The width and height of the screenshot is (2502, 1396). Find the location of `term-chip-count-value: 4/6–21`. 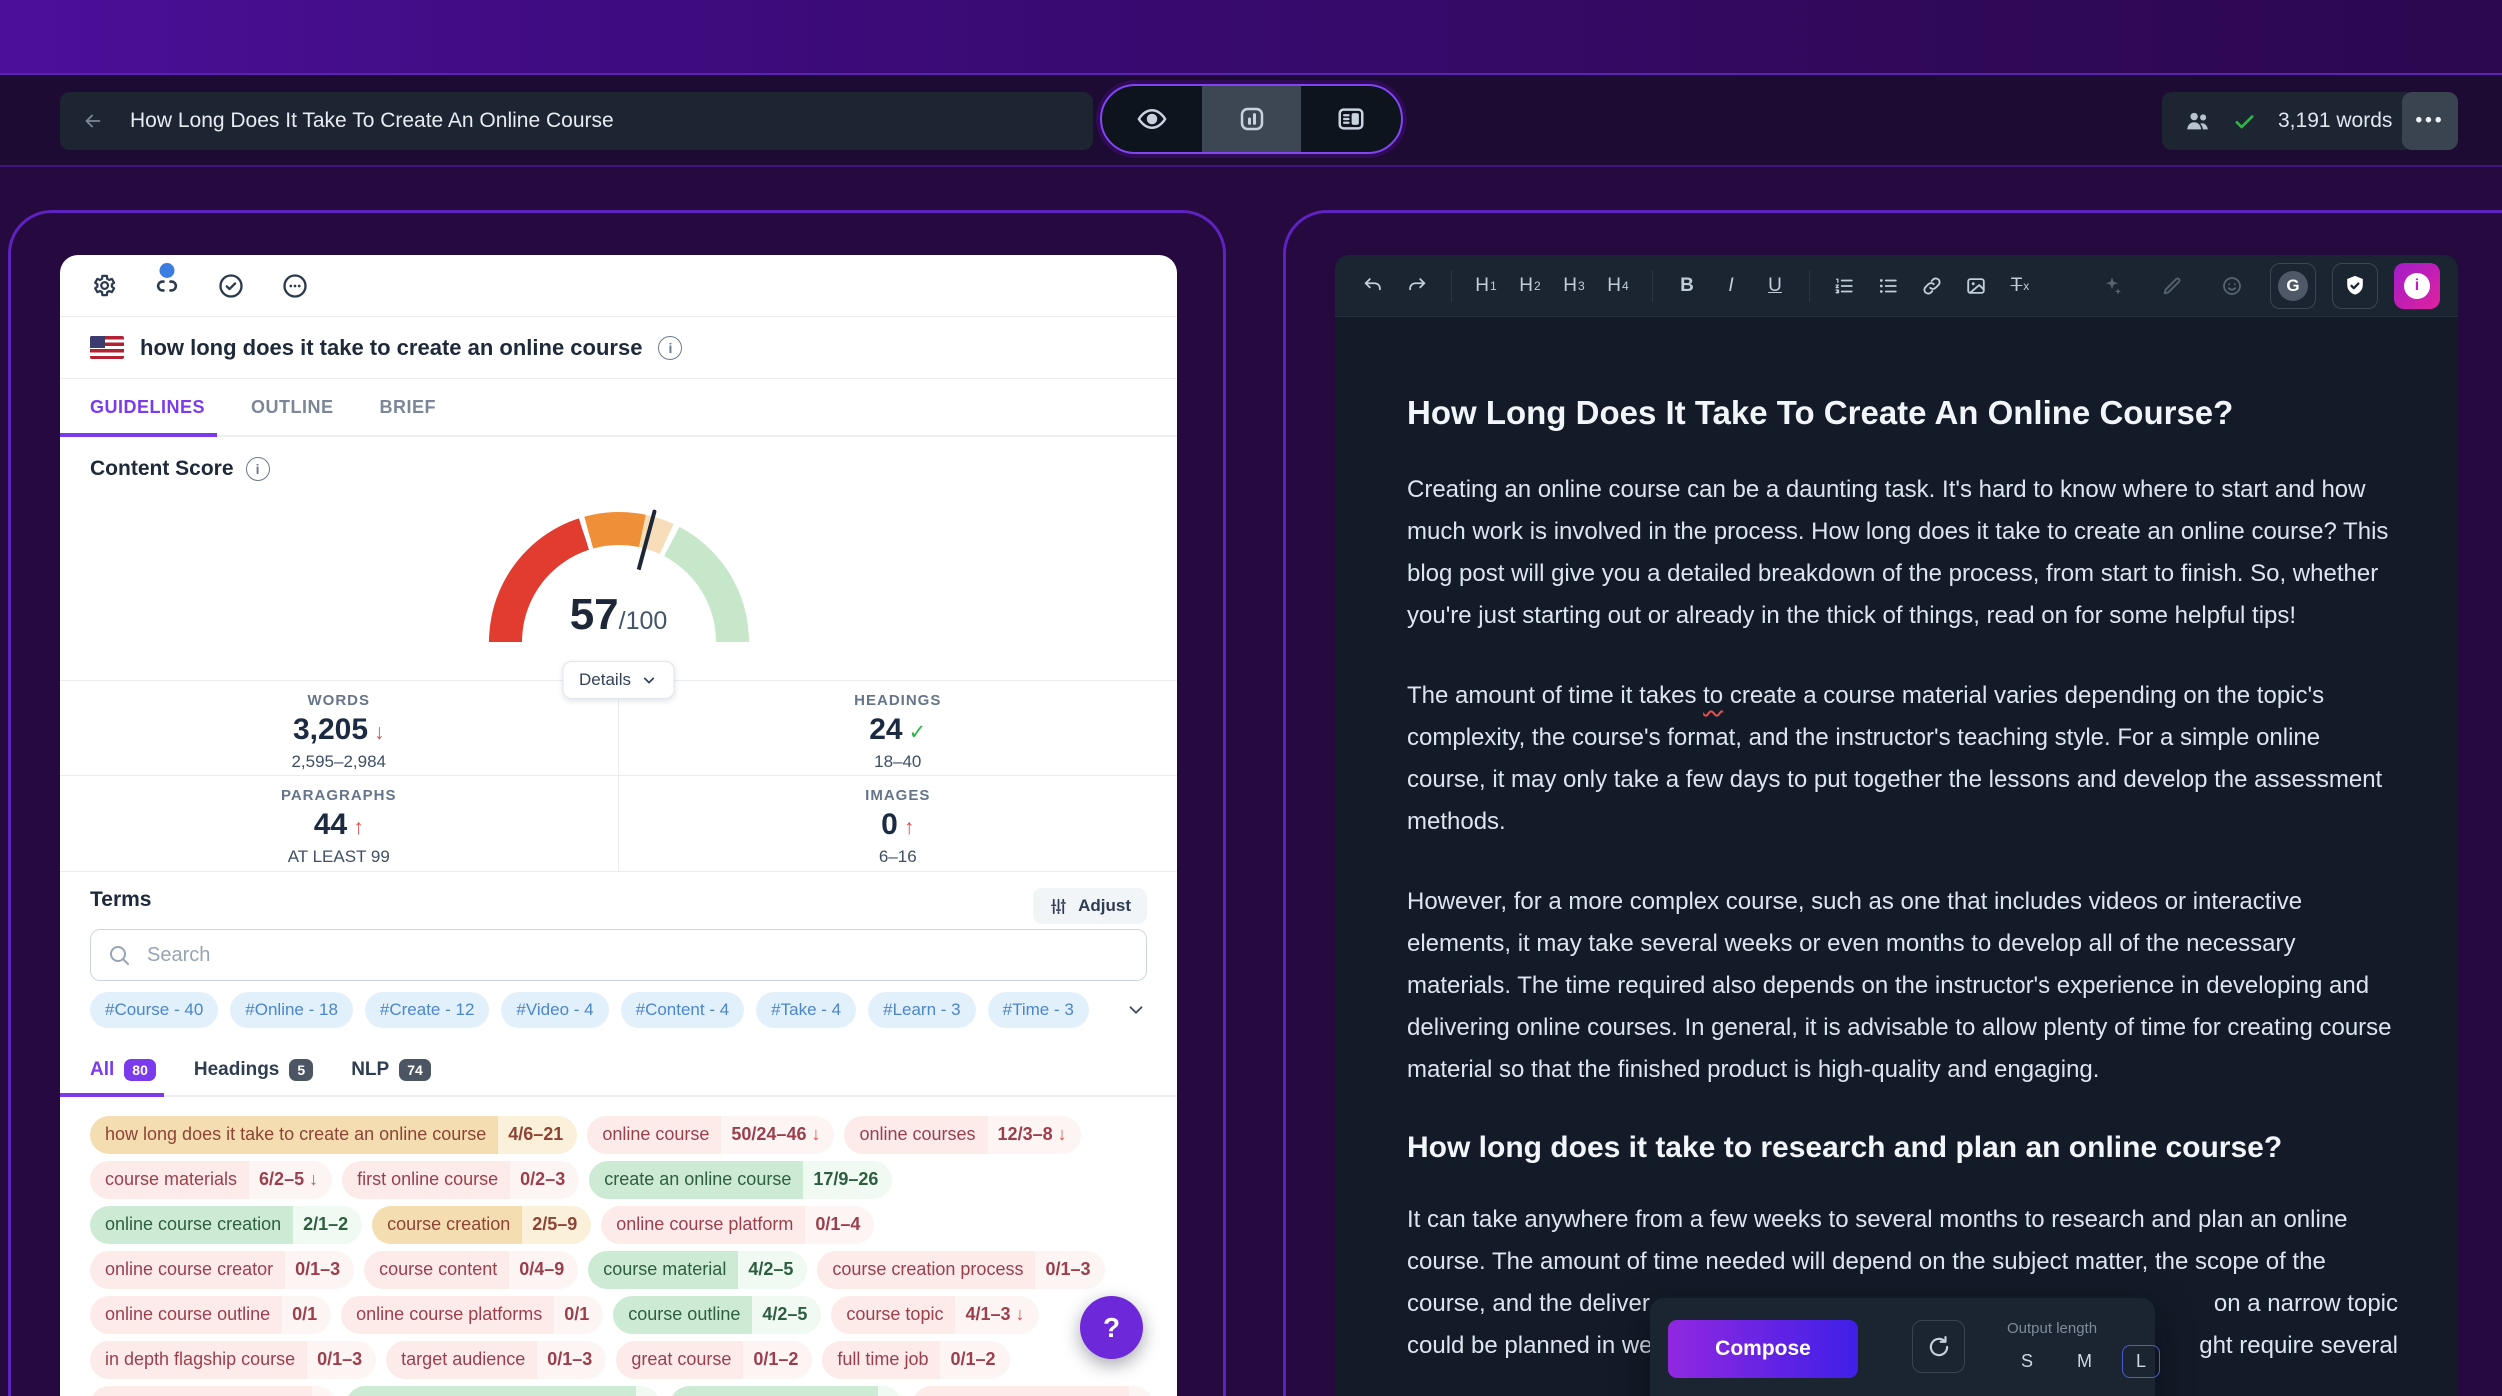

term-chip-count-value: 4/6–21 is located at coordinates (536, 1134).